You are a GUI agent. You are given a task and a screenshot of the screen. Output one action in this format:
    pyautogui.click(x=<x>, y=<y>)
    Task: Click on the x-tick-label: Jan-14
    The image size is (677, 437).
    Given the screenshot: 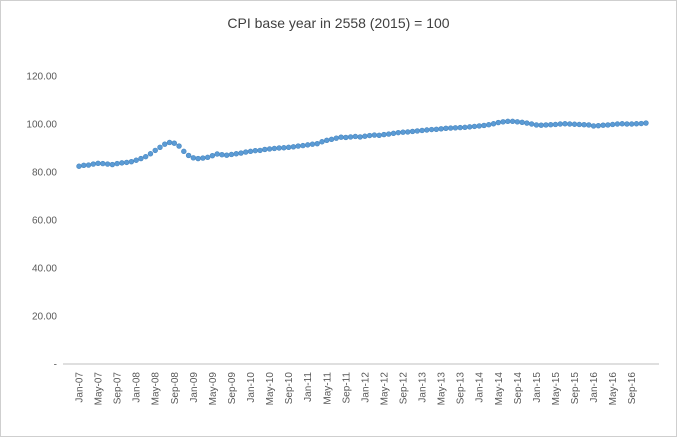 What is the action you would take?
    pyautogui.click(x=480, y=387)
    